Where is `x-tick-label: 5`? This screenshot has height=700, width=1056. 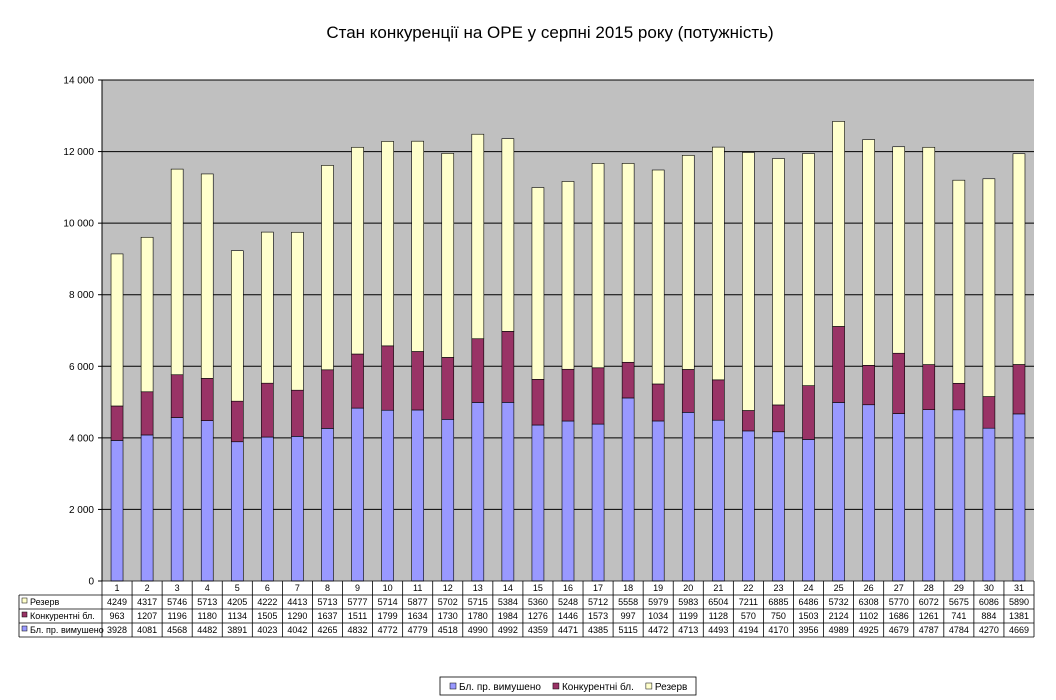
x-tick-label: 5 is located at coordinates (237, 588).